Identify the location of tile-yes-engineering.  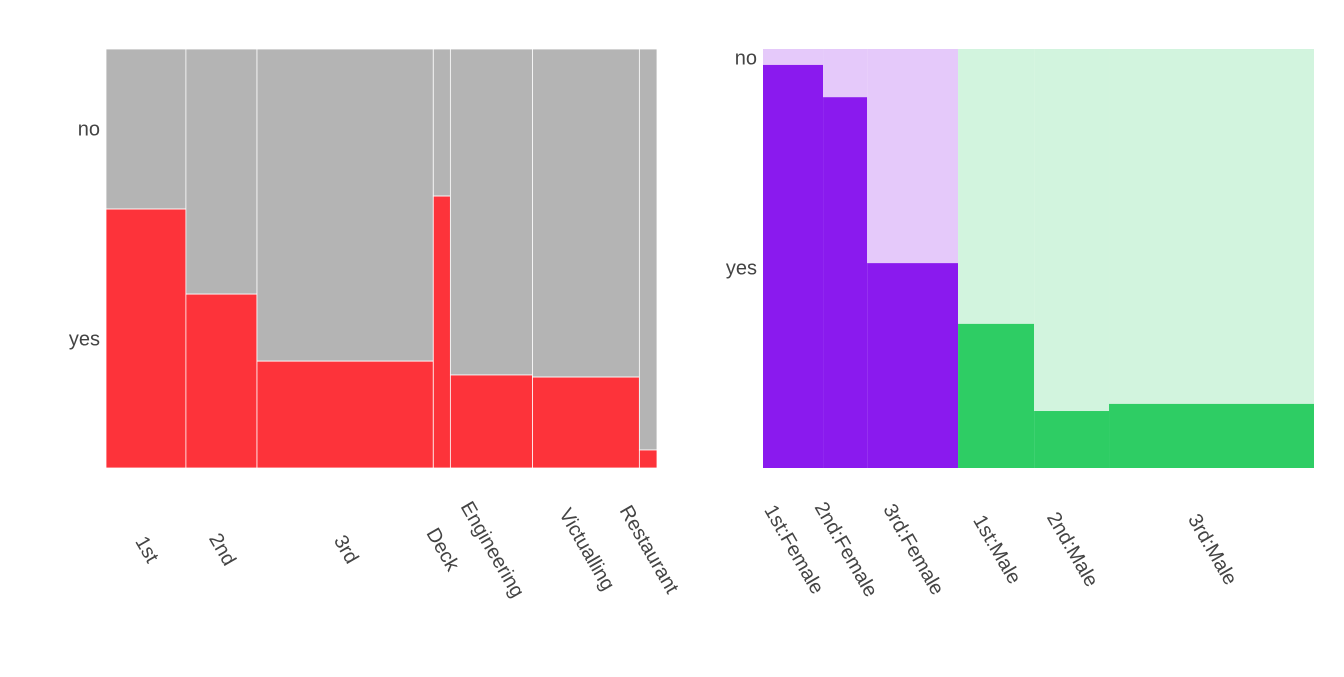
(491, 421).